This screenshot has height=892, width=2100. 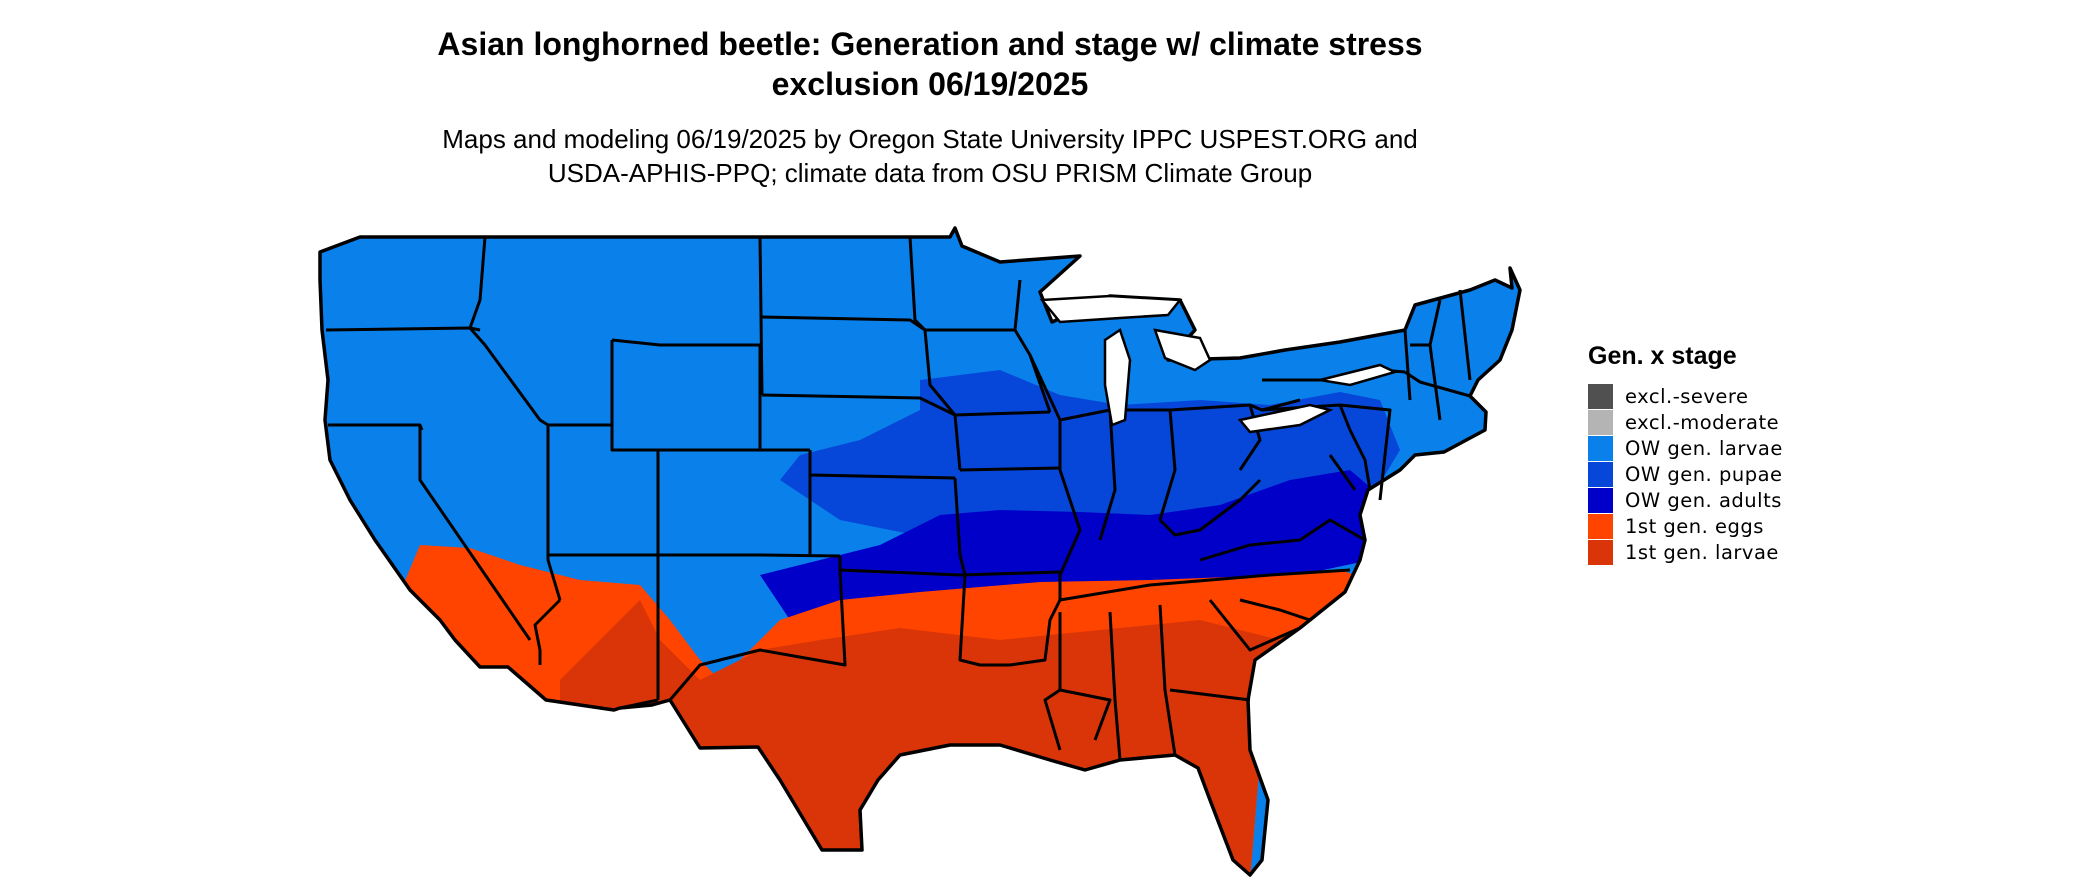 I want to click on legend-label: 1st gen. larvae, so click(x=1702, y=552).